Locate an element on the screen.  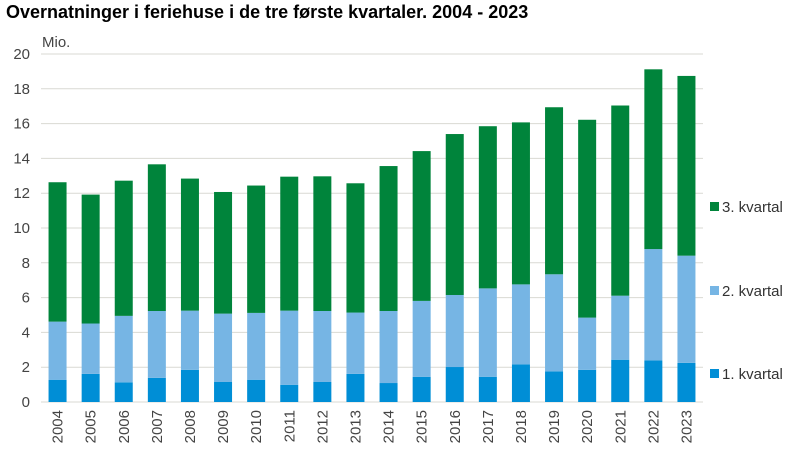
x-tick-label: 2013 is located at coordinates (355, 426).